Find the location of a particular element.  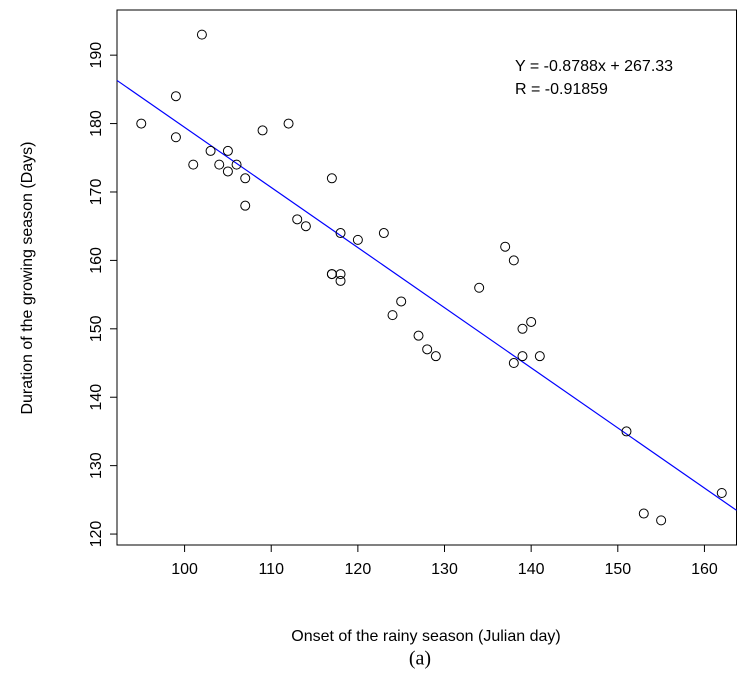

x-tick-label: 140 is located at coordinates (531, 569).